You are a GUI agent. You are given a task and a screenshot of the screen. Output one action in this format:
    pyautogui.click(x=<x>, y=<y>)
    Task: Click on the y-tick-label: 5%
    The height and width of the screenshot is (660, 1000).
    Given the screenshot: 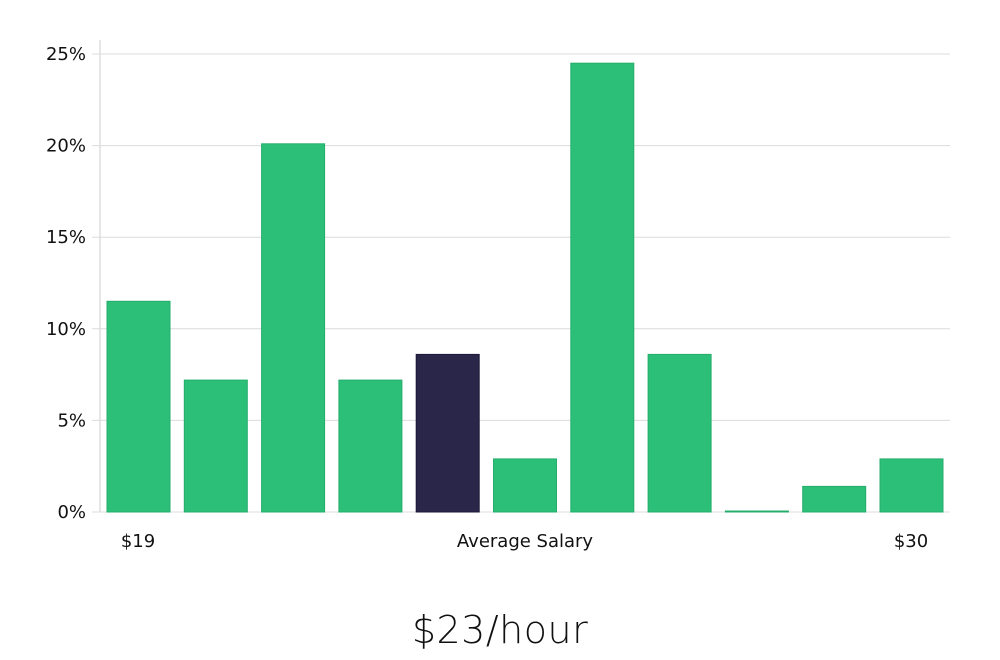 What is the action you would take?
    pyautogui.click(x=71, y=420)
    